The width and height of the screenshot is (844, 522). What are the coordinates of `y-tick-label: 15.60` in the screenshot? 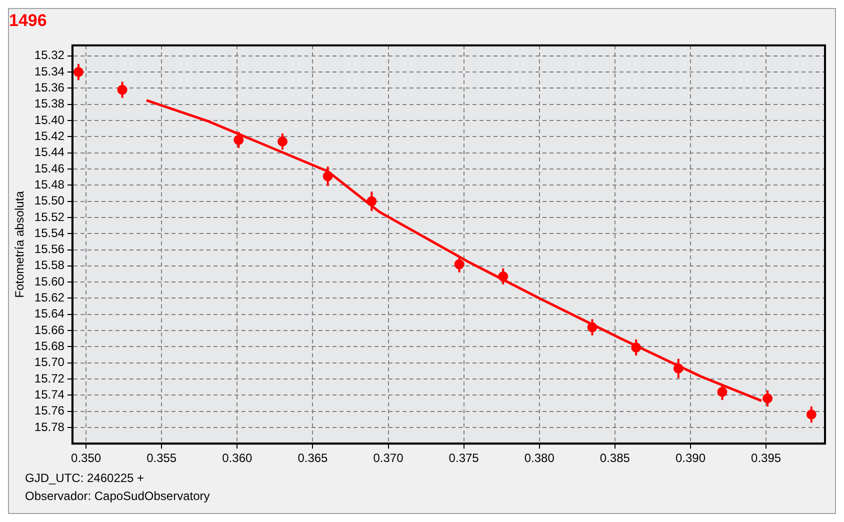 It's located at (49, 281).